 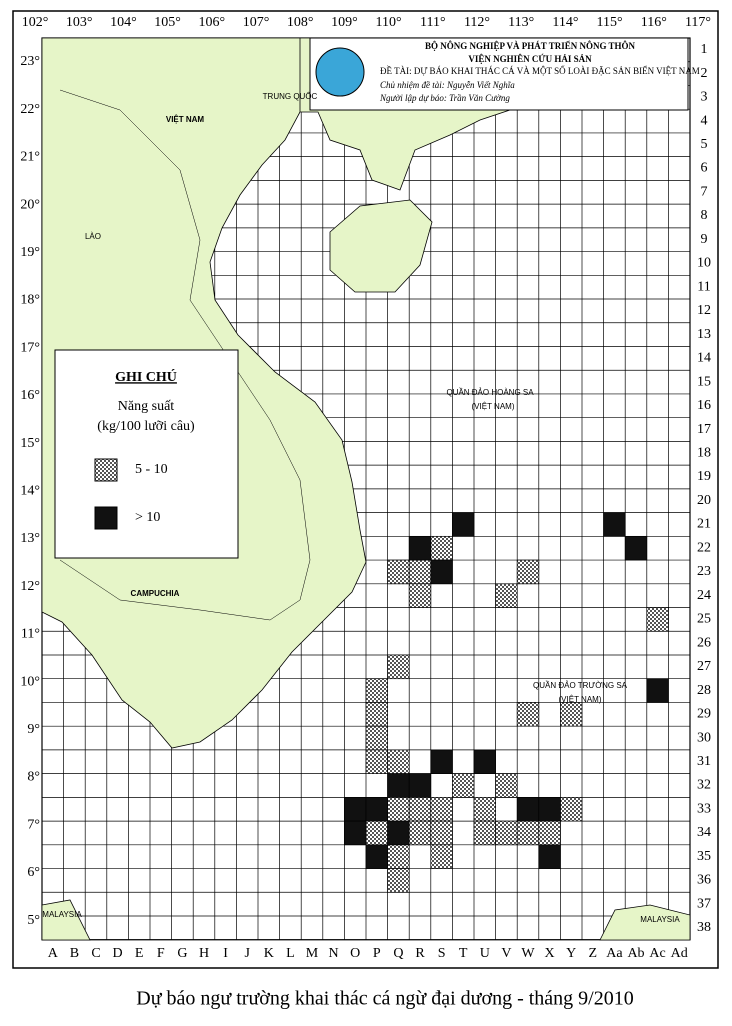 What do you see at coordinates (704, 666) in the screenshot?
I see `row-label: 27` at bounding box center [704, 666].